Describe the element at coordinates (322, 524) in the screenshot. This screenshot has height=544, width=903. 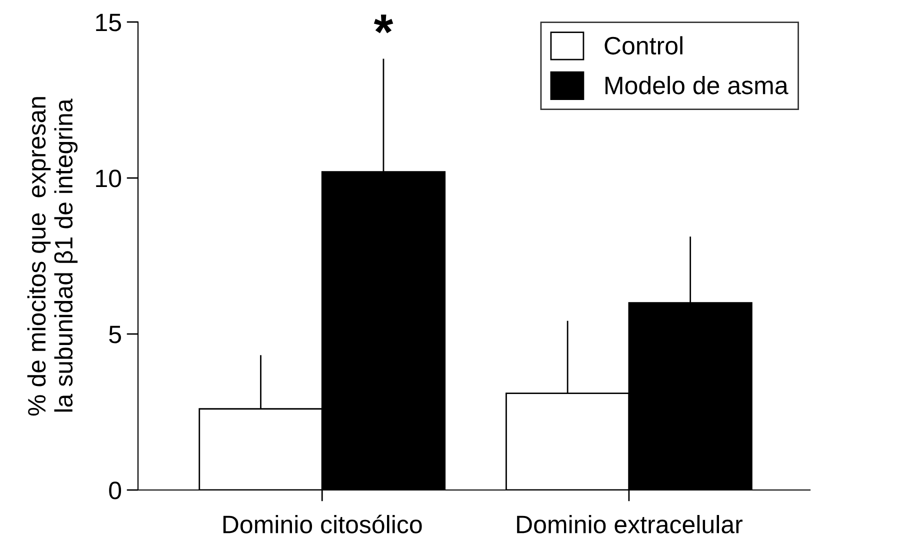
I see `x-tick-label: Dominio citosólico` at that location.